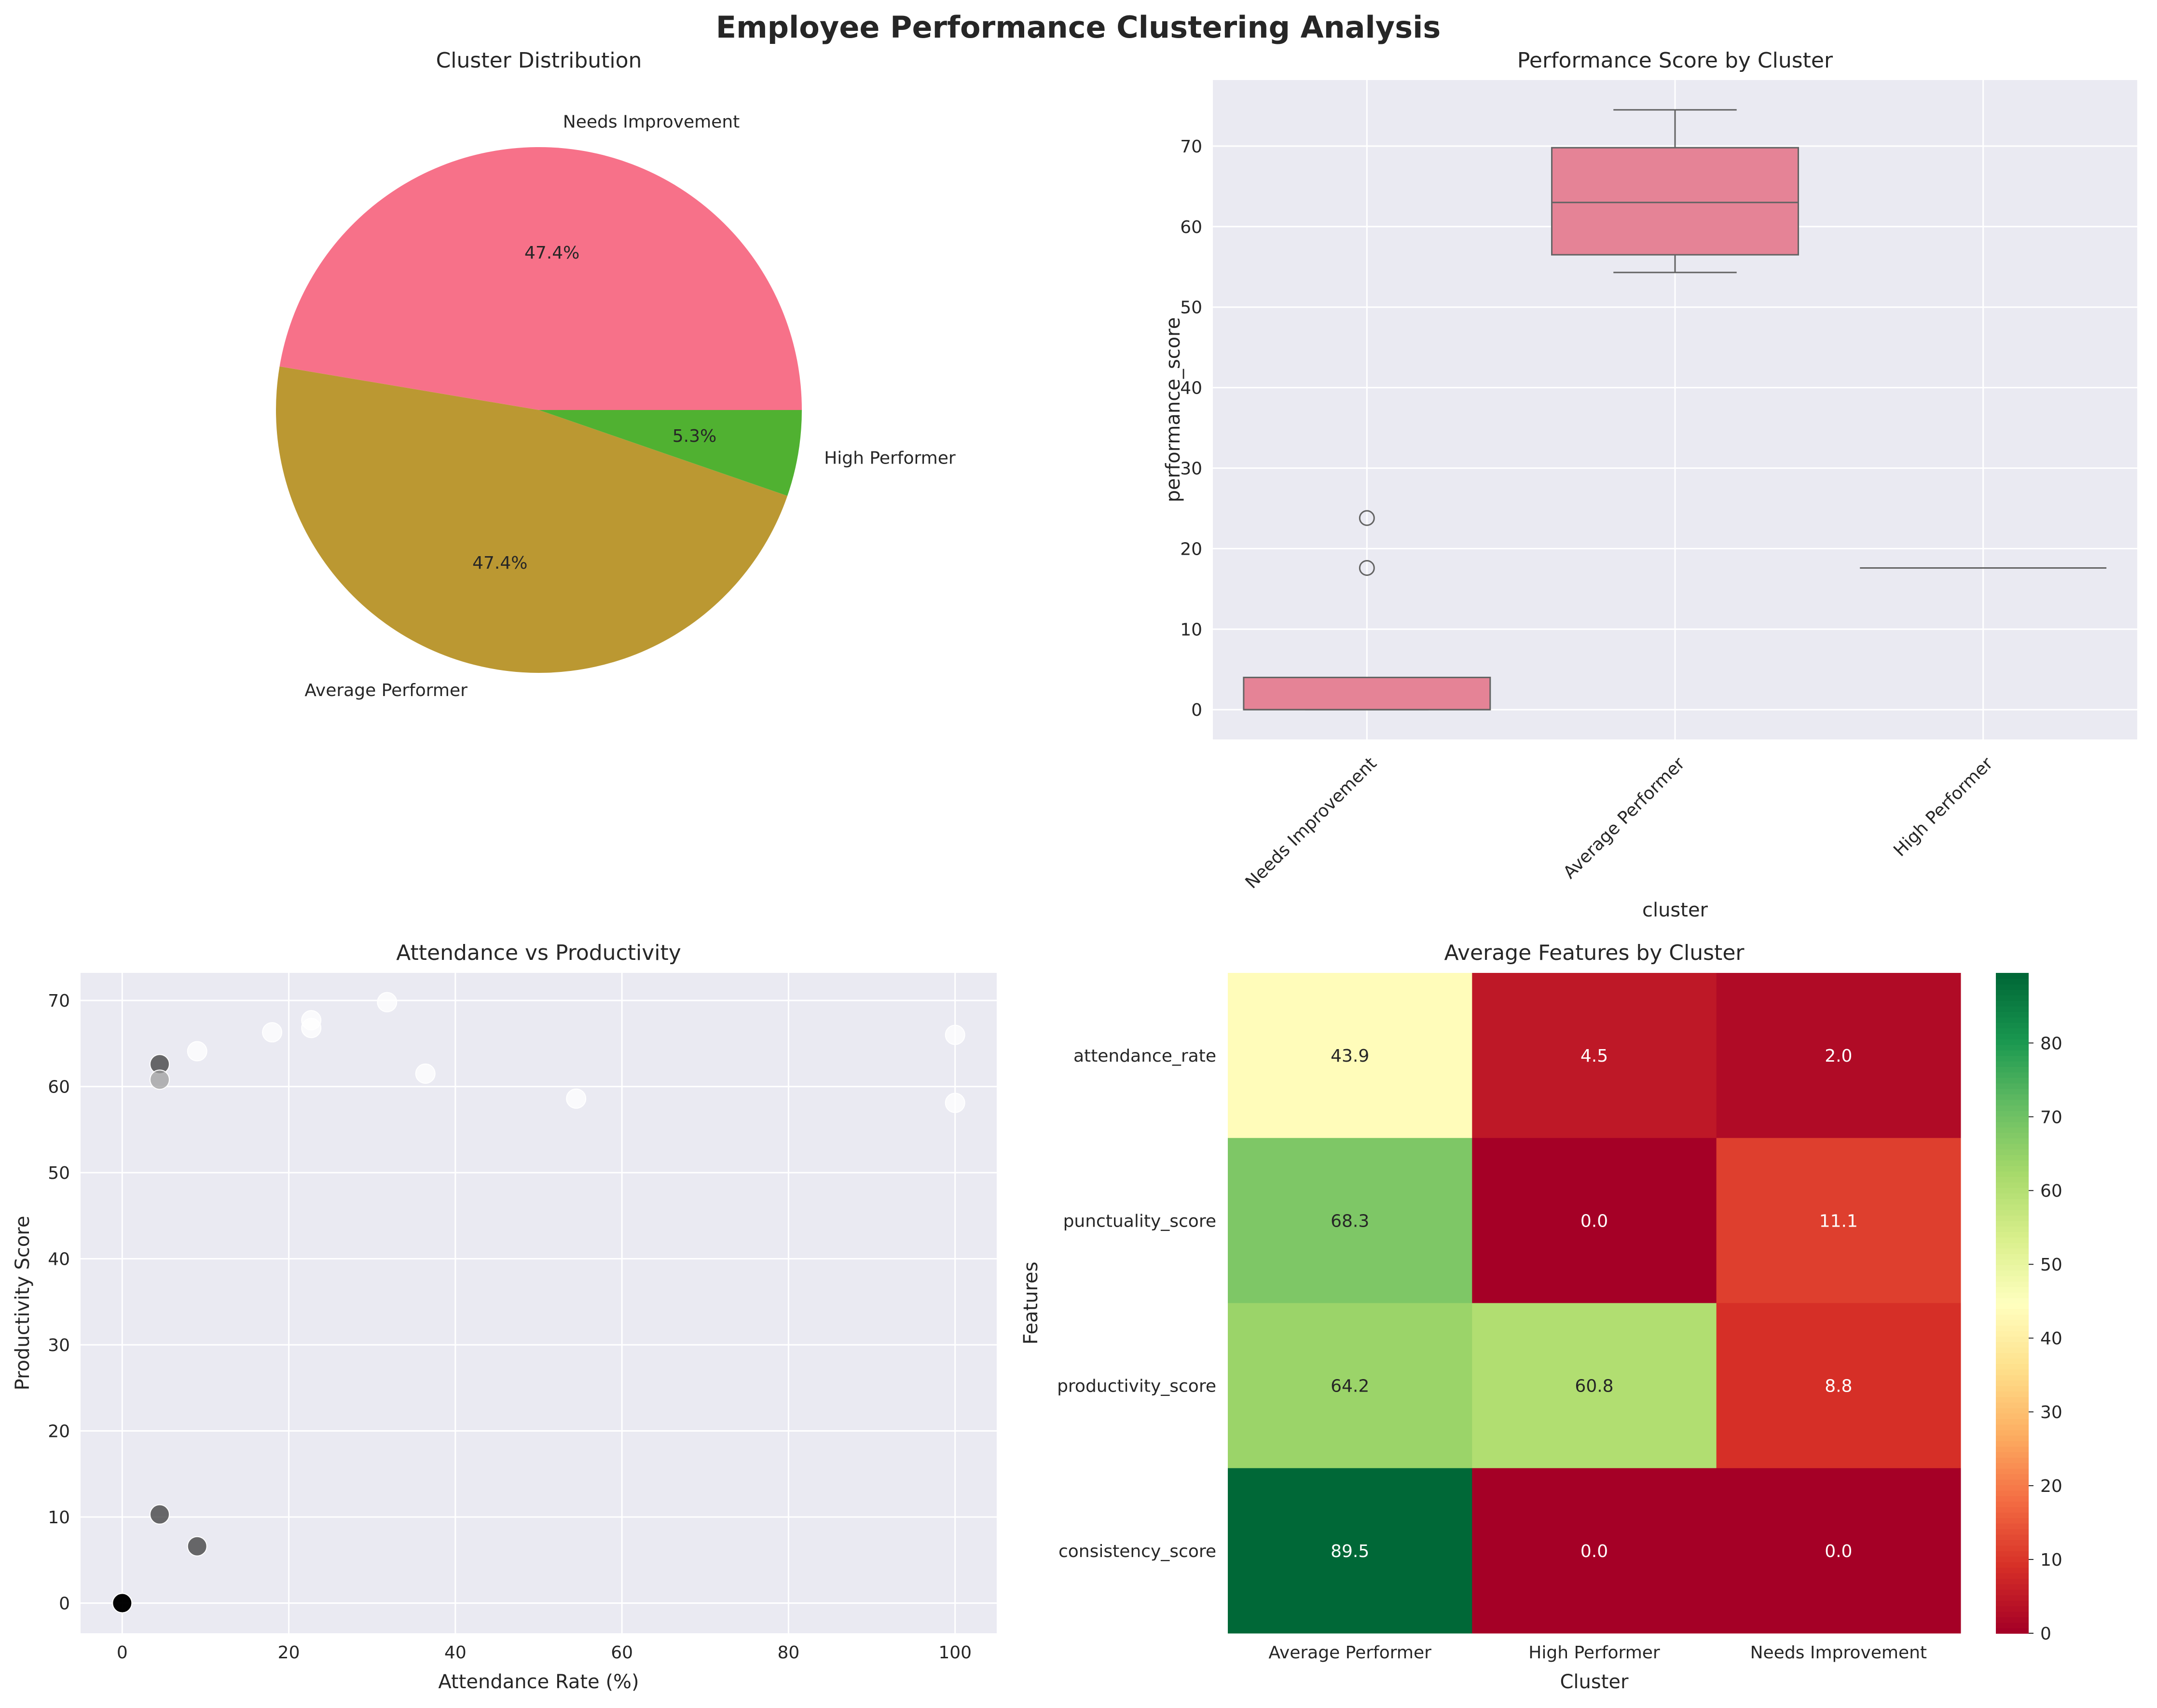 The image size is (2157, 1708). Describe the element at coordinates (1139, 1221) in the screenshot. I see `heatmap-row-label: punctuality_score` at that location.